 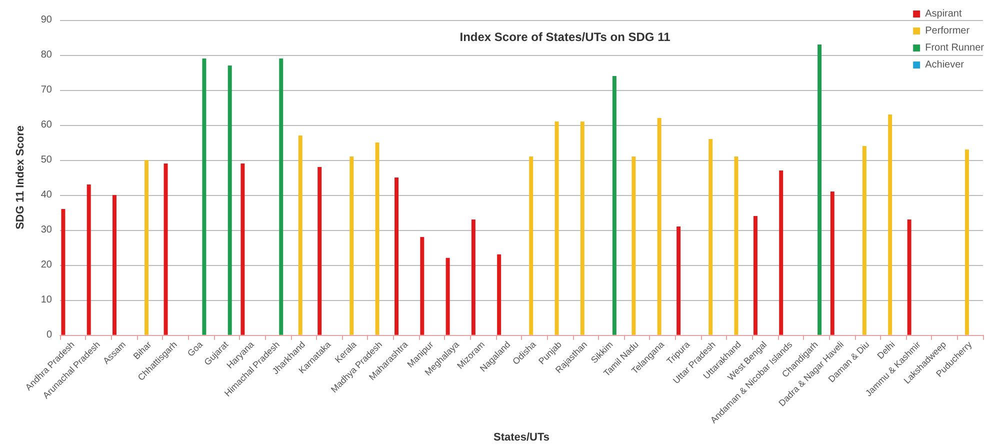 What do you see at coordinates (195, 348) in the screenshot?
I see `x-tick-label: Goa` at bounding box center [195, 348].